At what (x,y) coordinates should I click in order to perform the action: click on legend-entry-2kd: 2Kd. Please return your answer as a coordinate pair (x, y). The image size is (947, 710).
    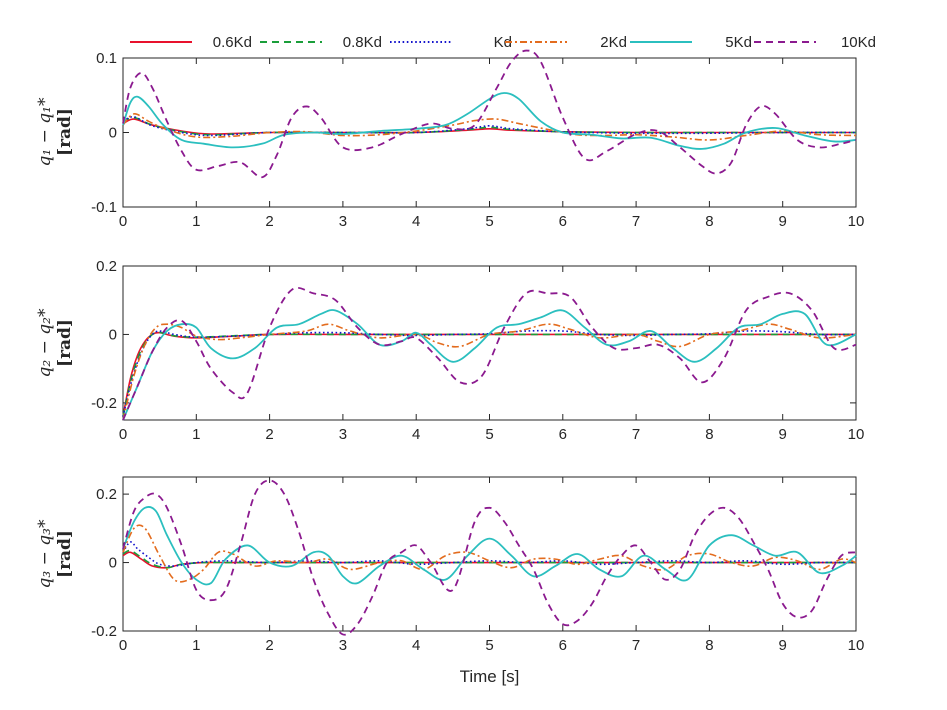
    Looking at the image, I should click on (566, 42).